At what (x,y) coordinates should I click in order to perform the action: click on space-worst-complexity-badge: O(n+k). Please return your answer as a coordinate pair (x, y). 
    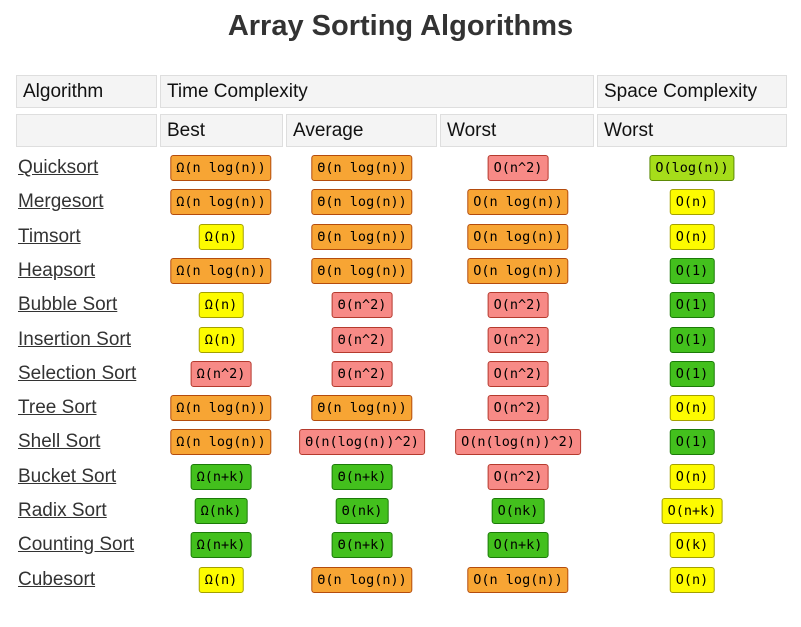
    Looking at the image, I should click on (692, 511).